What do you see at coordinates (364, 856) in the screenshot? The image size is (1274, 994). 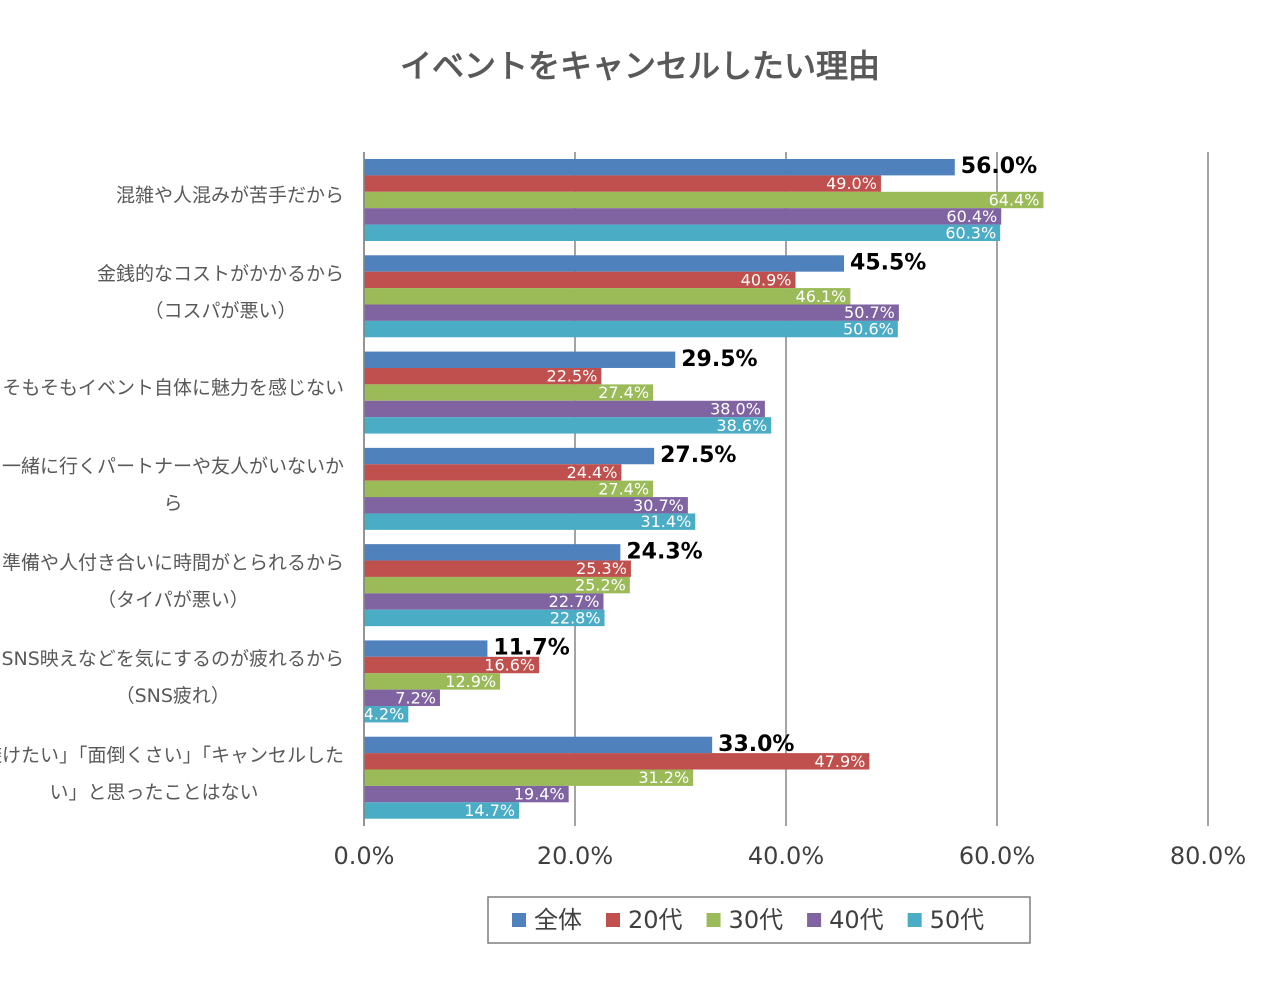 I see `x-tick-label: 0.0%` at bounding box center [364, 856].